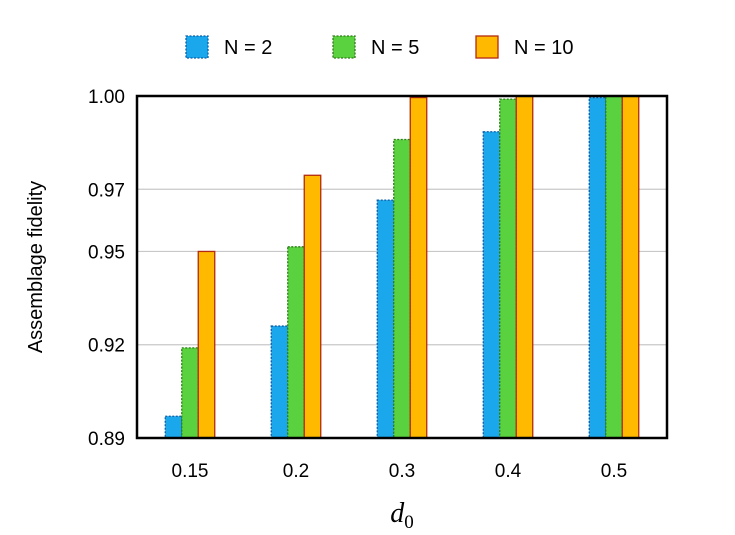 This screenshot has height=535, width=735. Describe the element at coordinates (248, 48) in the screenshot. I see `legend-label: N = 2` at that location.